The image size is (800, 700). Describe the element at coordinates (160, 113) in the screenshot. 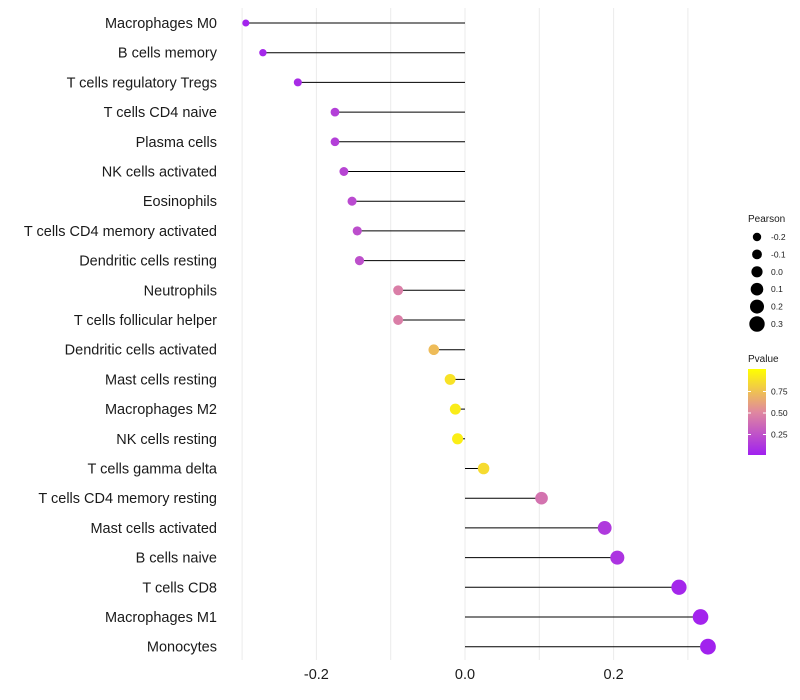

I see `category-label: T cells CD4 naive` at that location.